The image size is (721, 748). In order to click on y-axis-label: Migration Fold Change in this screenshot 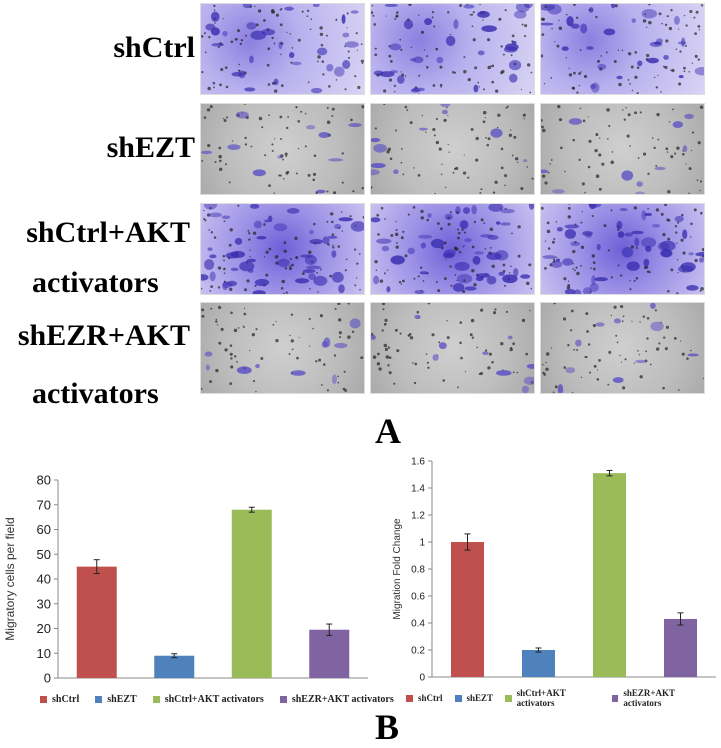, I will do `click(397, 569)`.